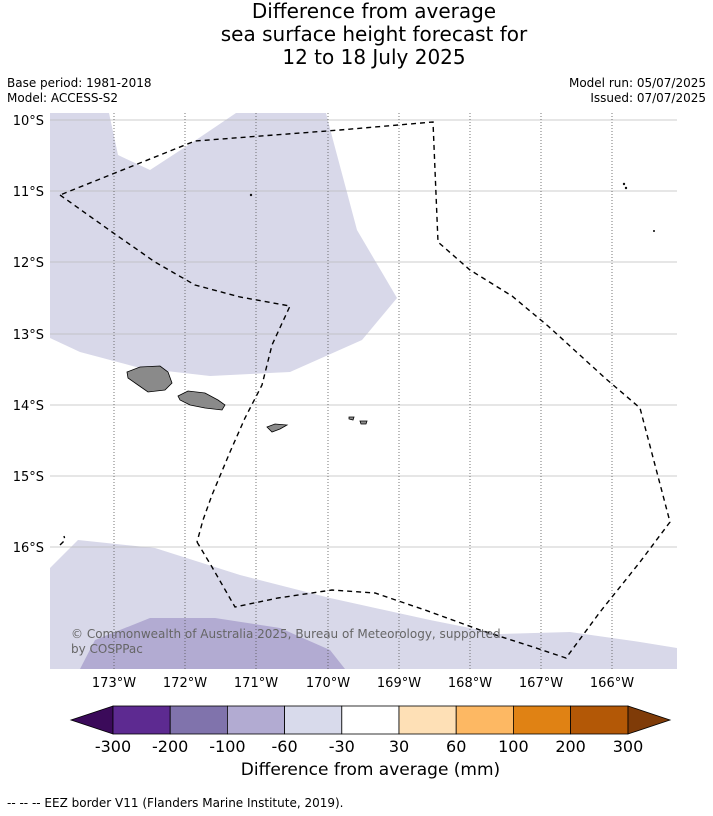  What do you see at coordinates (456, 746) in the screenshot?
I see `colorbar-tick: 60` at bounding box center [456, 746].